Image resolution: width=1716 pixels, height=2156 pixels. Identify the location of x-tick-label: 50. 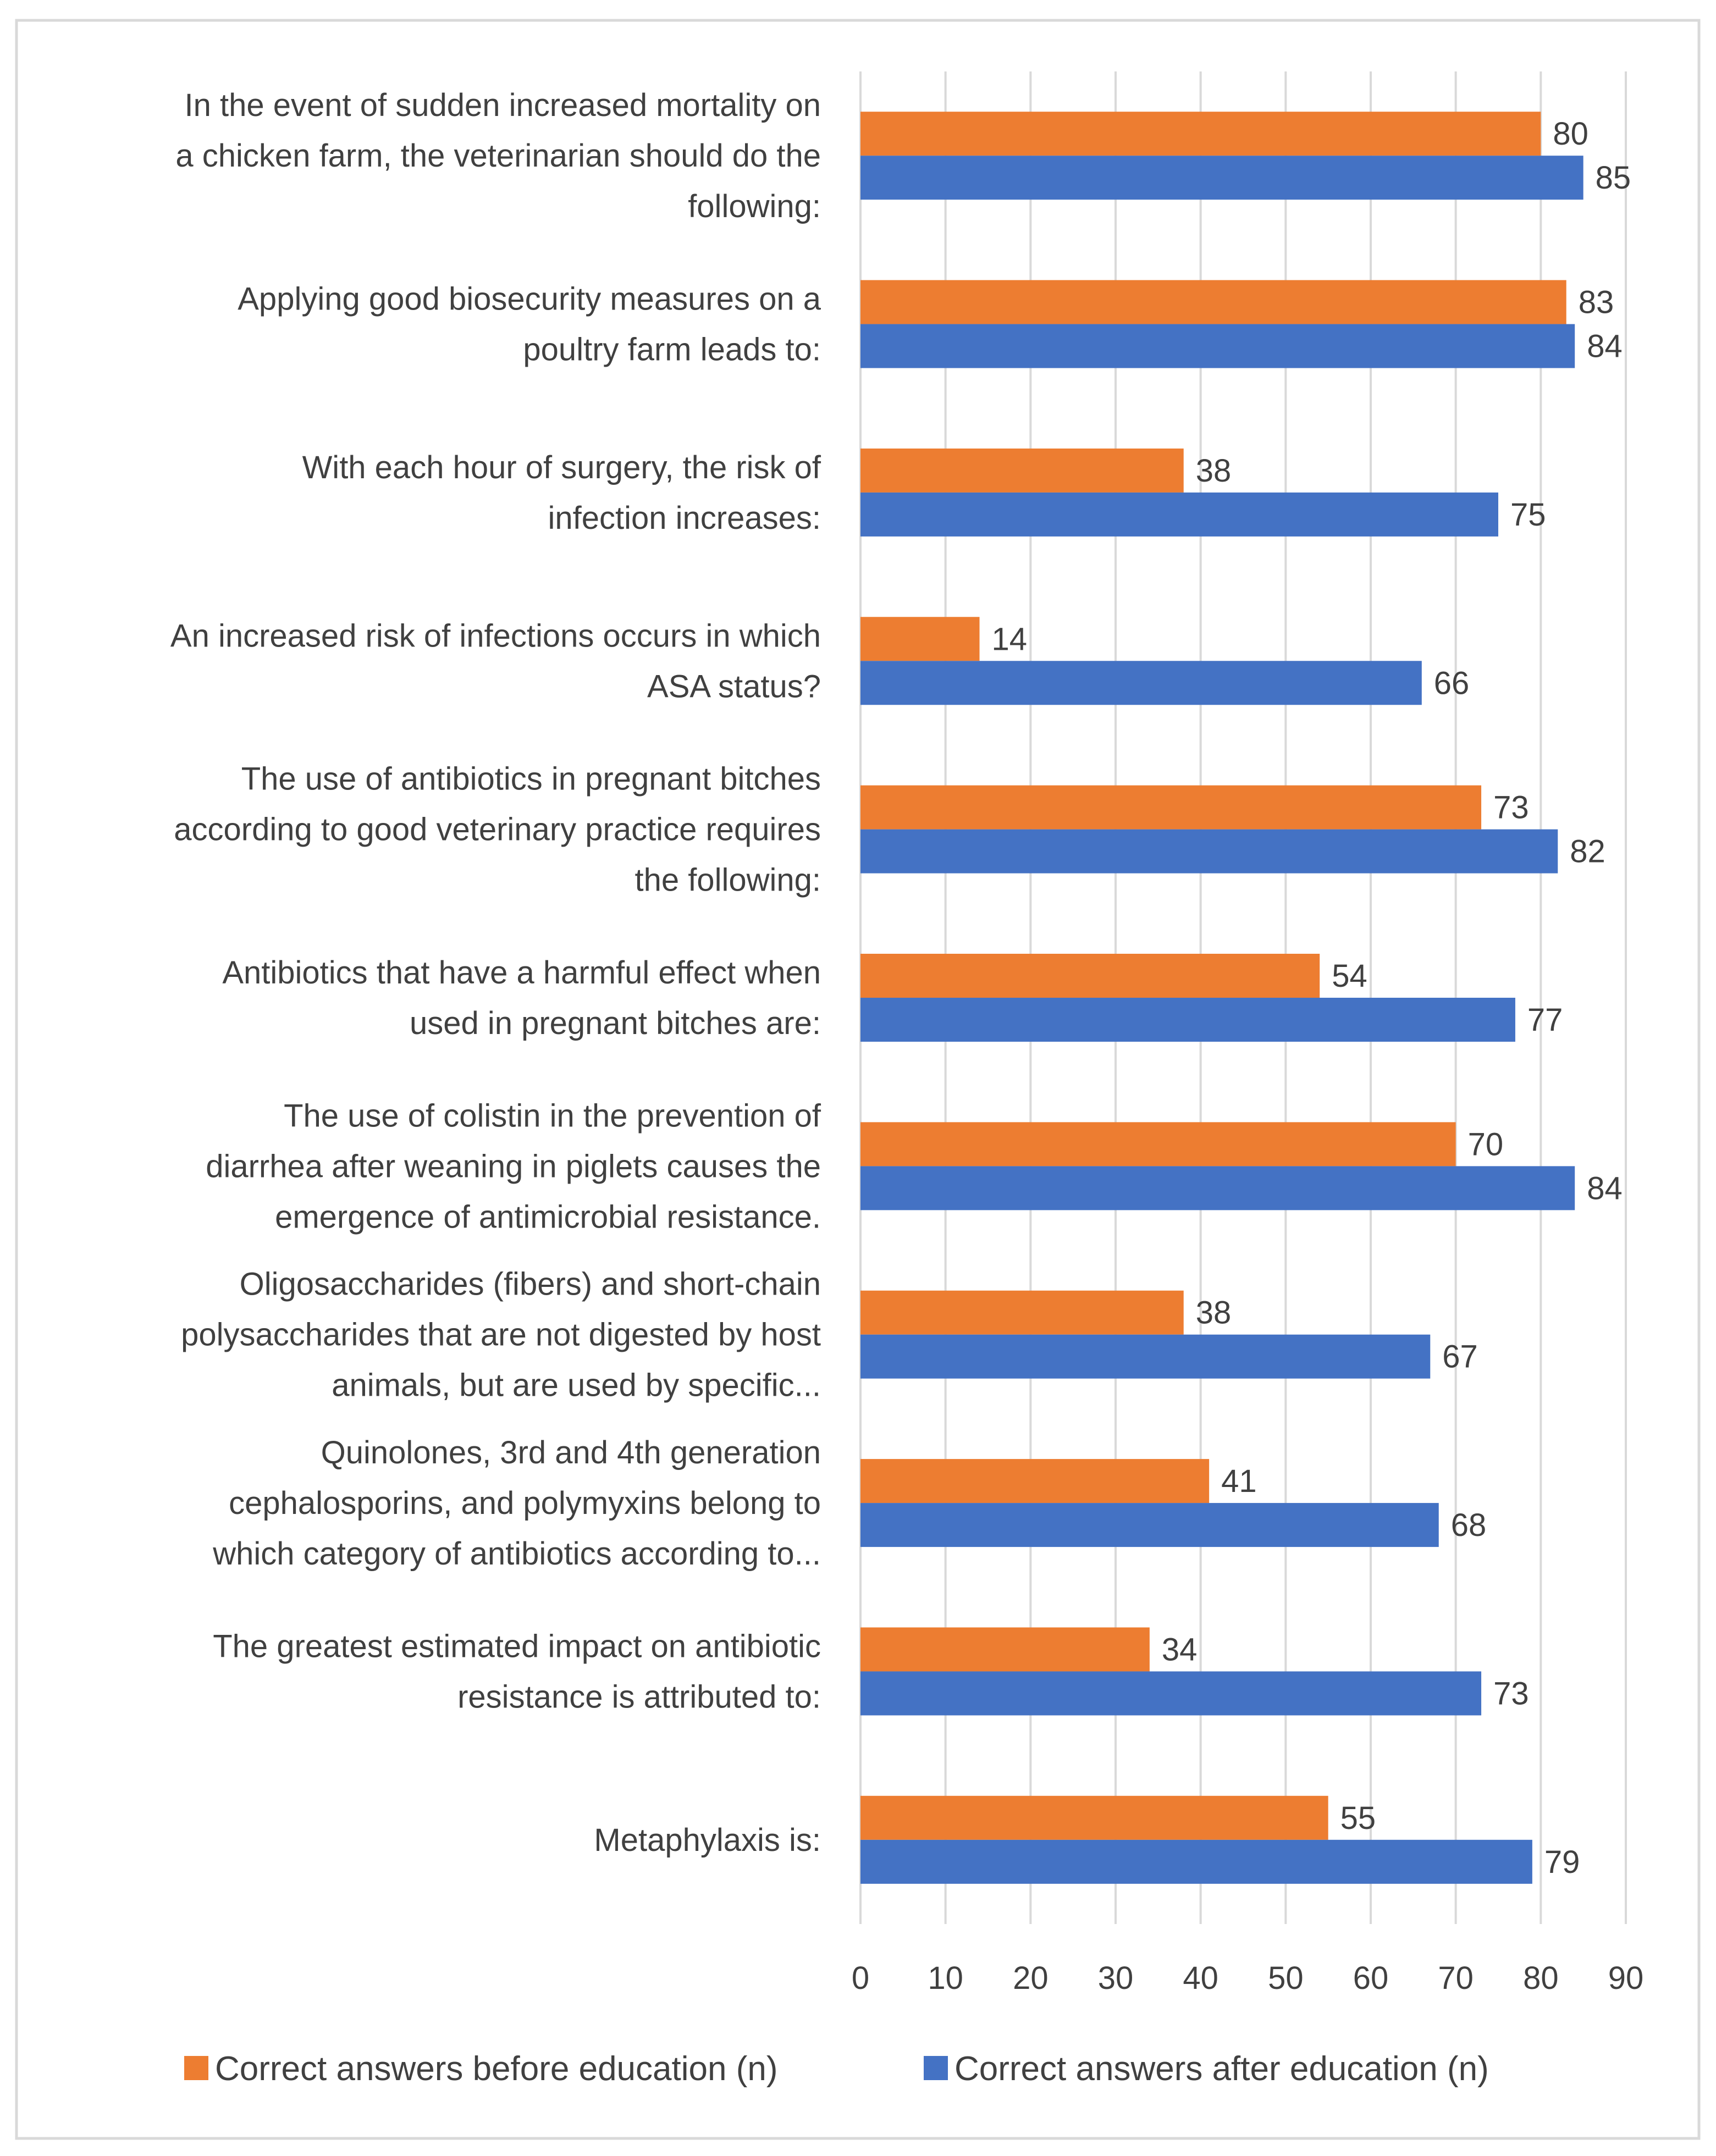
(1286, 1978).